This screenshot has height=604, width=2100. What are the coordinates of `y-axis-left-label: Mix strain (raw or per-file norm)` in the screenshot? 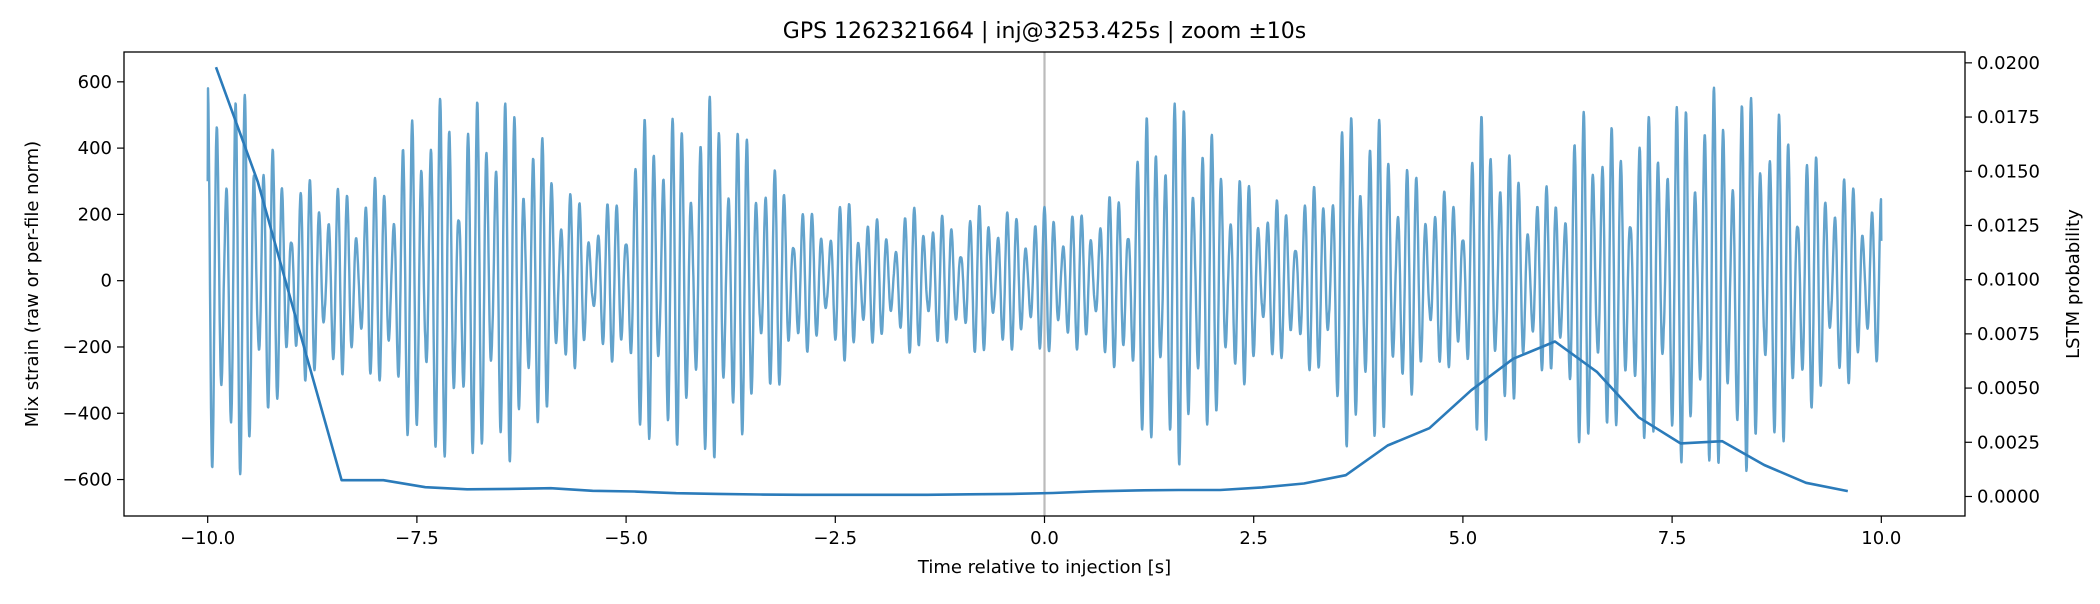 It's located at (32, 284).